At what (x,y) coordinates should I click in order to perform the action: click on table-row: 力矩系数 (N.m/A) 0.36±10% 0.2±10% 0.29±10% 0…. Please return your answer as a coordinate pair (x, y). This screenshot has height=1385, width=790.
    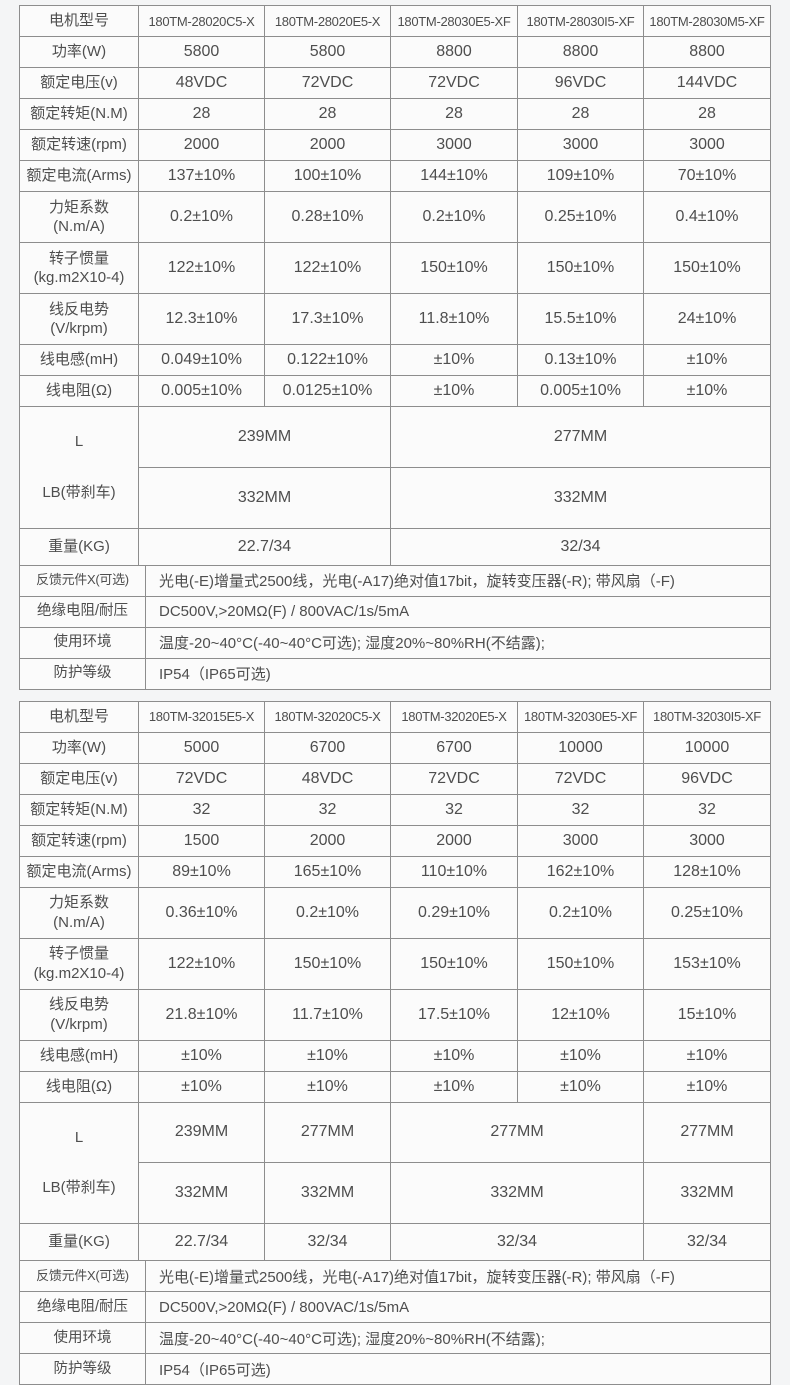
    Looking at the image, I should click on (395, 912).